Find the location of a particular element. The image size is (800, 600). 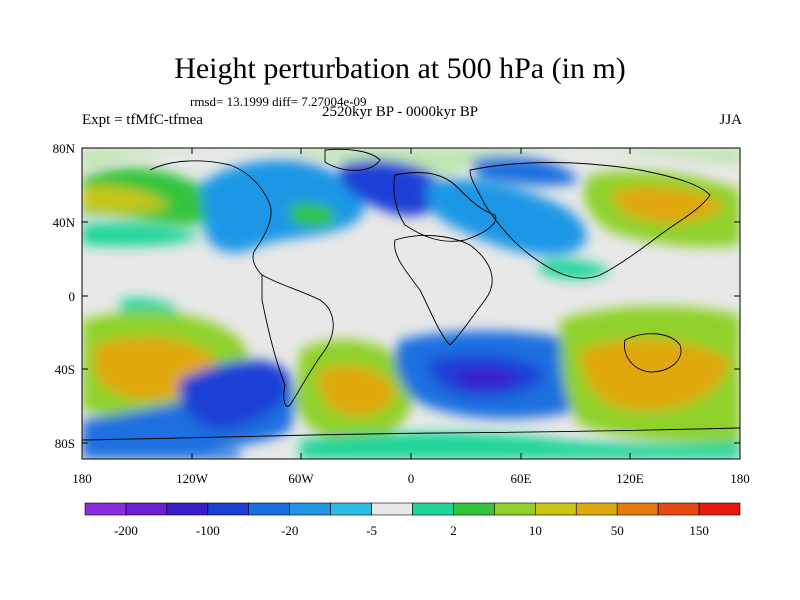

colorbar-label: -5 is located at coordinates (371, 530).